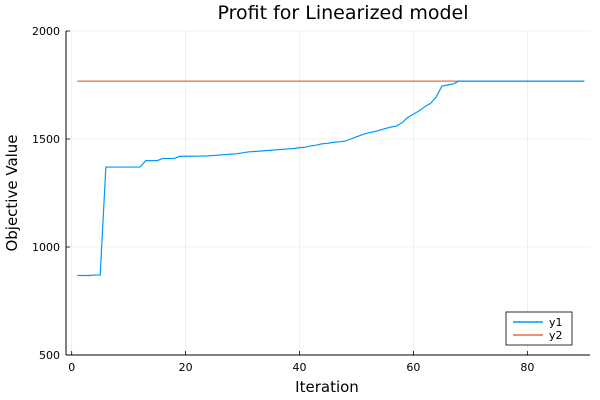 This screenshot has width=600, height=400. Describe the element at coordinates (413, 367) in the screenshot. I see `x-tick-label: 60` at that location.